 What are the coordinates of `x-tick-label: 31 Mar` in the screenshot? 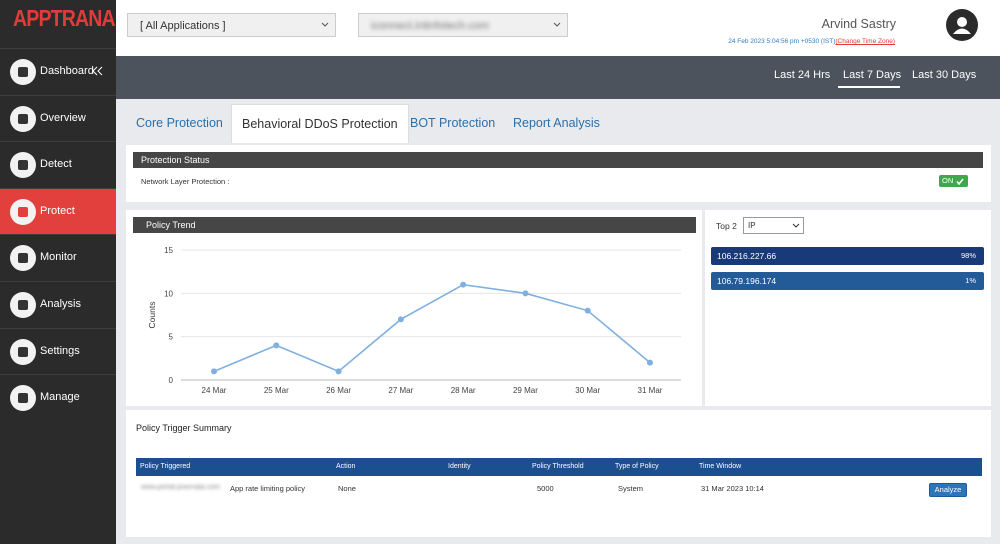 It's located at (650, 390).